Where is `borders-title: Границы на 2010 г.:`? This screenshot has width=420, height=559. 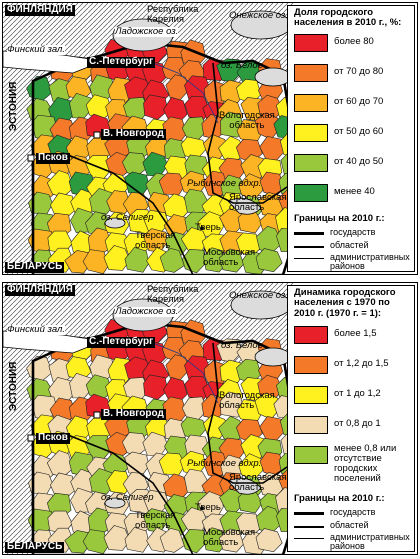 borders-title: Границы на 2010 г.: is located at coordinates (339, 498).